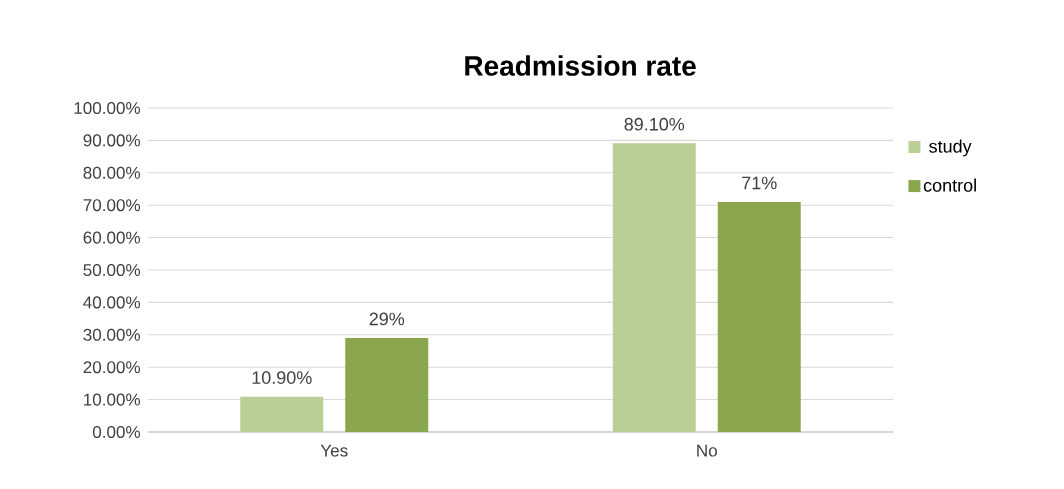 The height and width of the screenshot is (489, 1064). I want to click on y-tick-label: 60.00%, so click(112, 237).